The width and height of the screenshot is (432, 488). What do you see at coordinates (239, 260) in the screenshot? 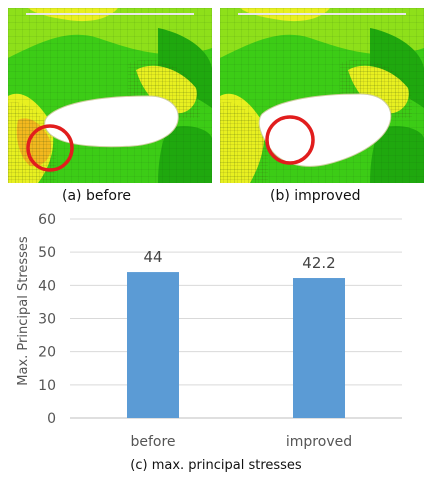
I see `data-labels: 44 42.2` at bounding box center [239, 260].